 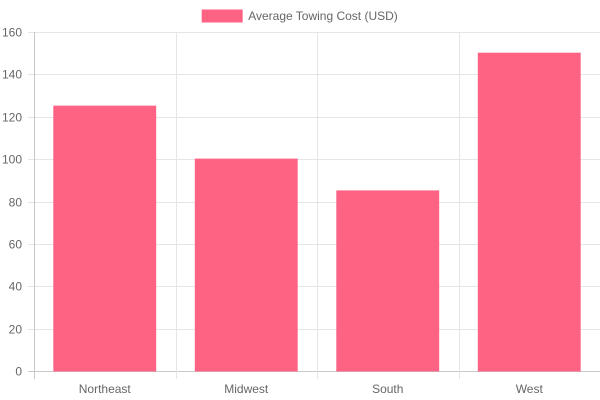 I want to click on x-tick-label: West, so click(x=530, y=389).